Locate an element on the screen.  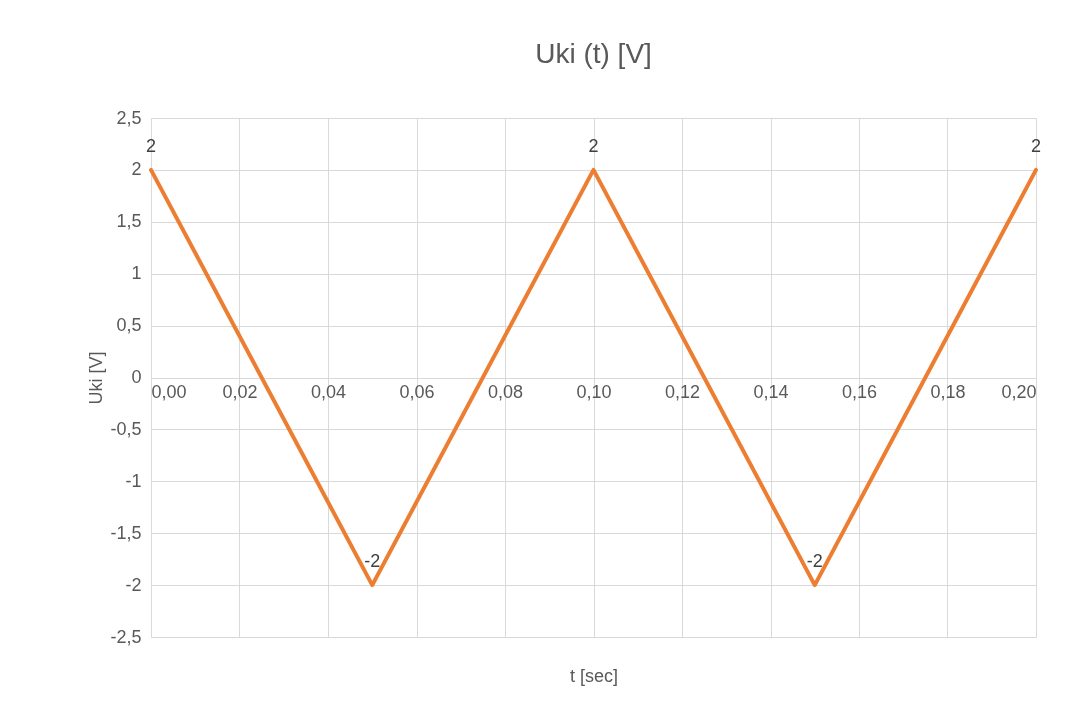
x-tick-label: 0,02 is located at coordinates (240, 392).